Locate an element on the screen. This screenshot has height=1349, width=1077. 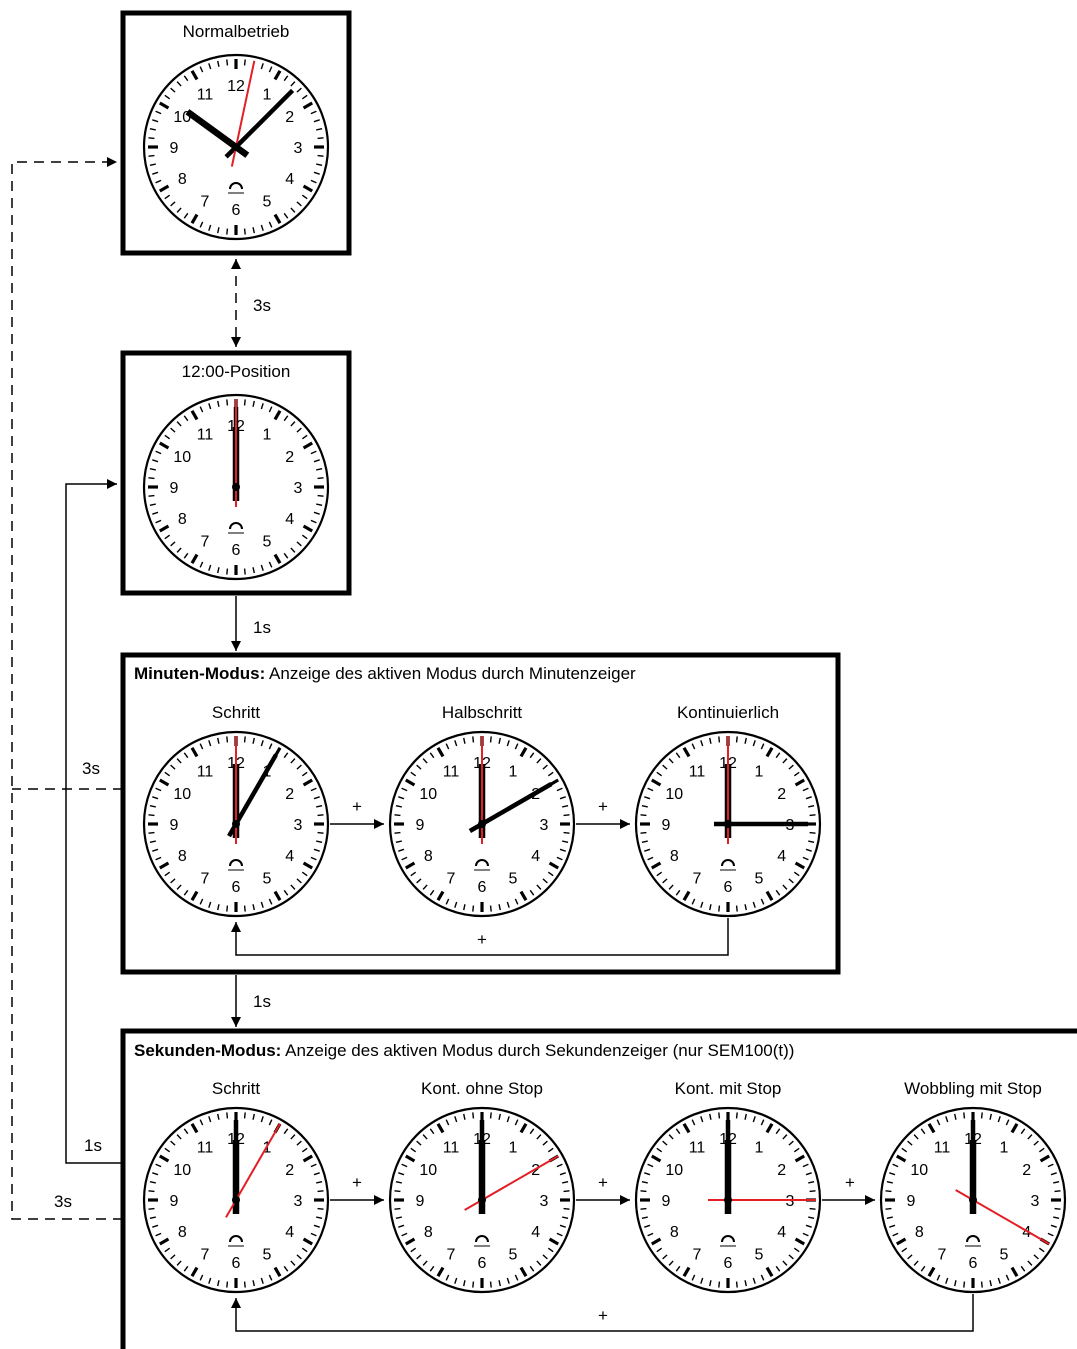
label-sek-schritt: Schritt is located at coordinates (236, 1088).